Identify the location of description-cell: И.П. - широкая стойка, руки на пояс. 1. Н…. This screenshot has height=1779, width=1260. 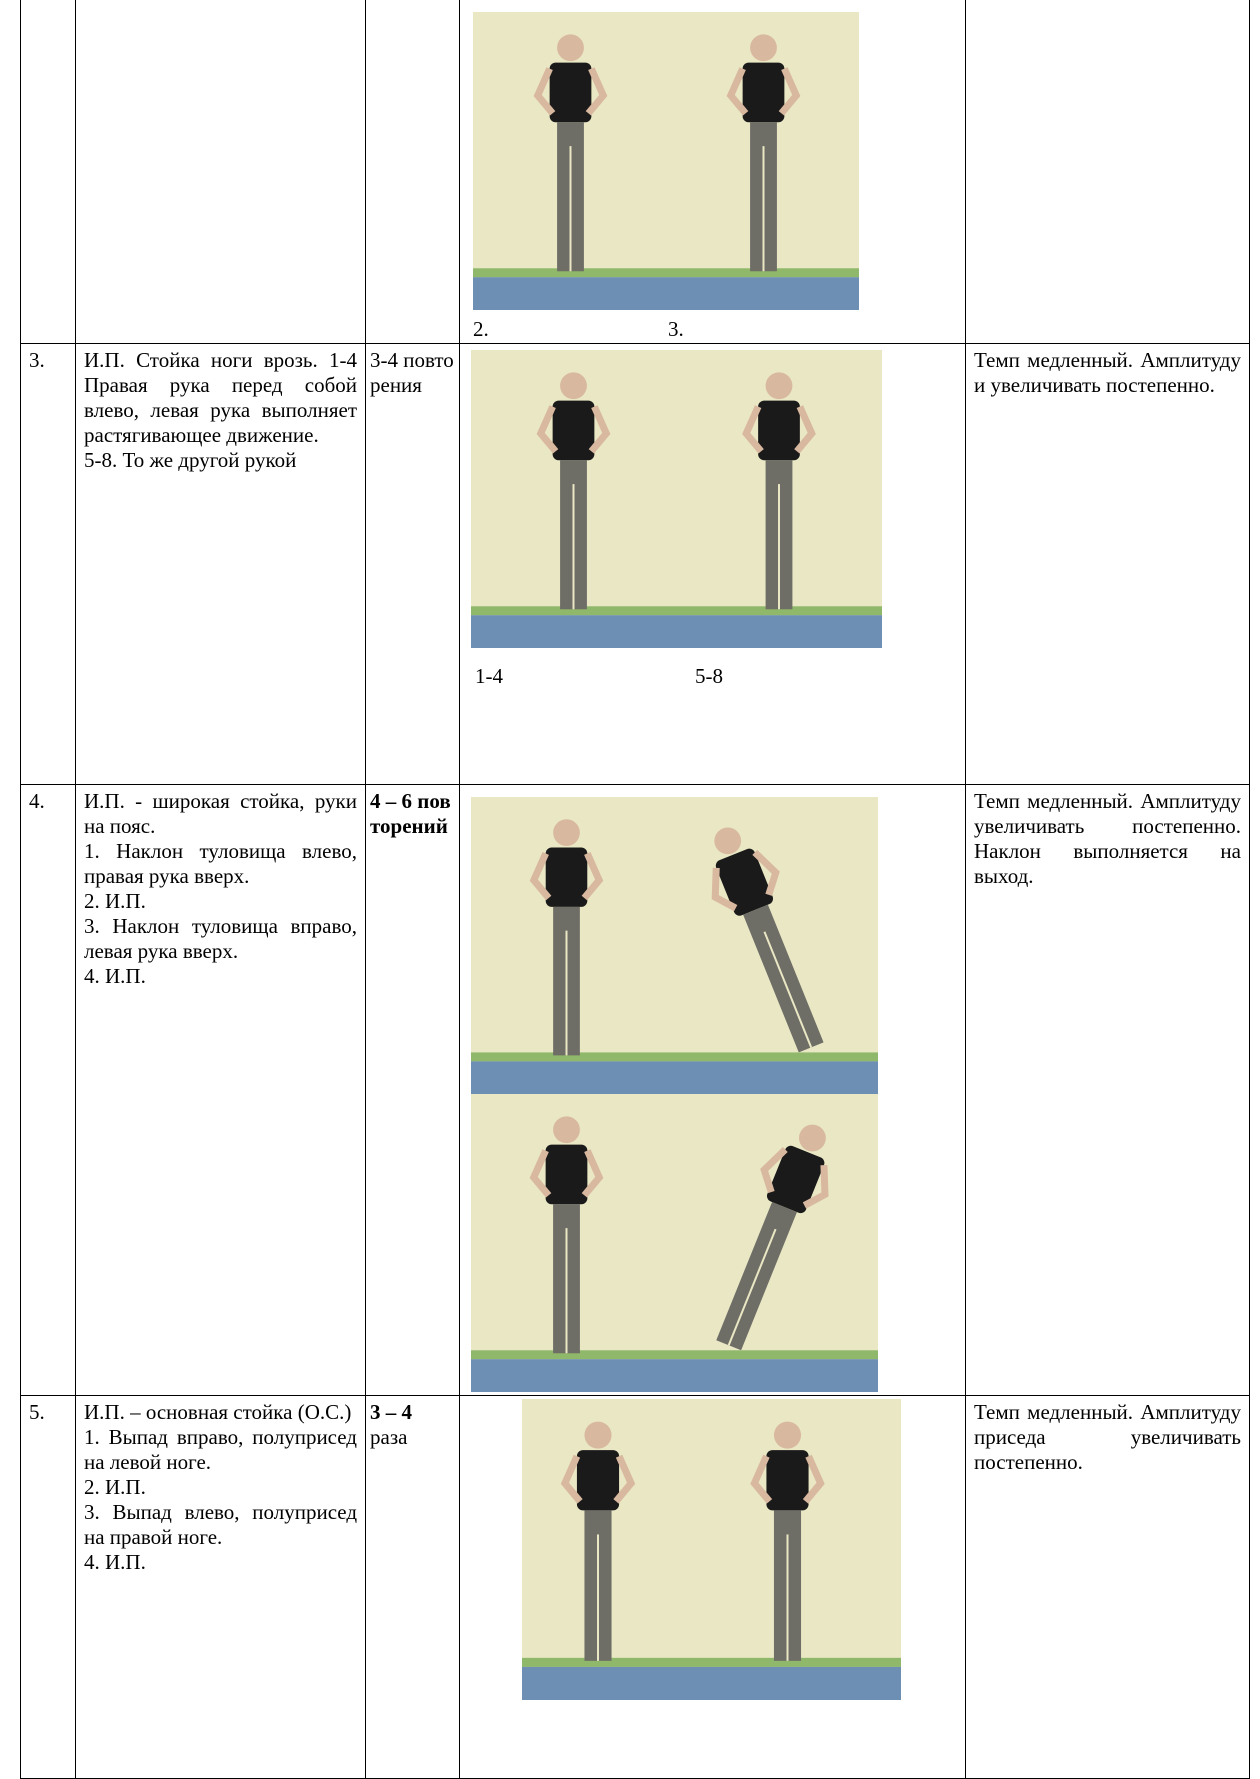
(220, 1090).